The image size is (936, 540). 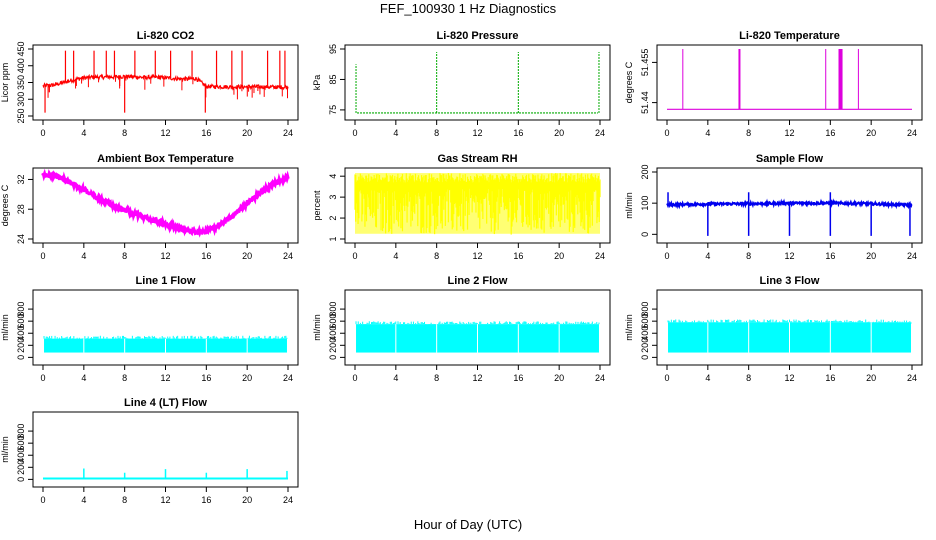 I want to click on y-tick-label: 250, so click(x=21, y=115).